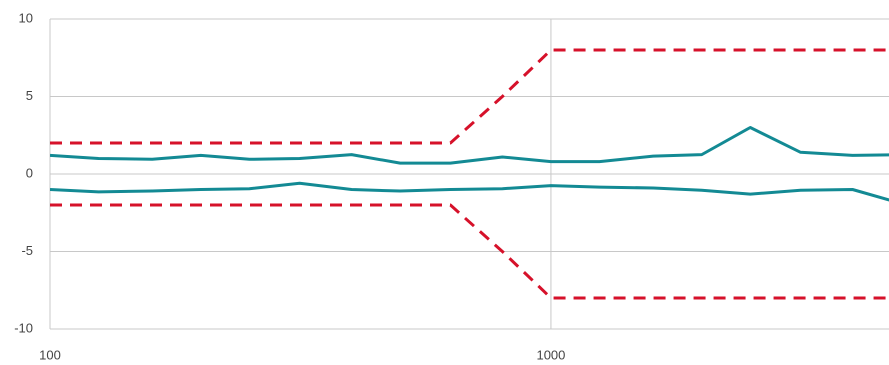 The image size is (889, 365). Describe the element at coordinates (23, 327) in the screenshot. I see `y-tick-label: -10` at that location.